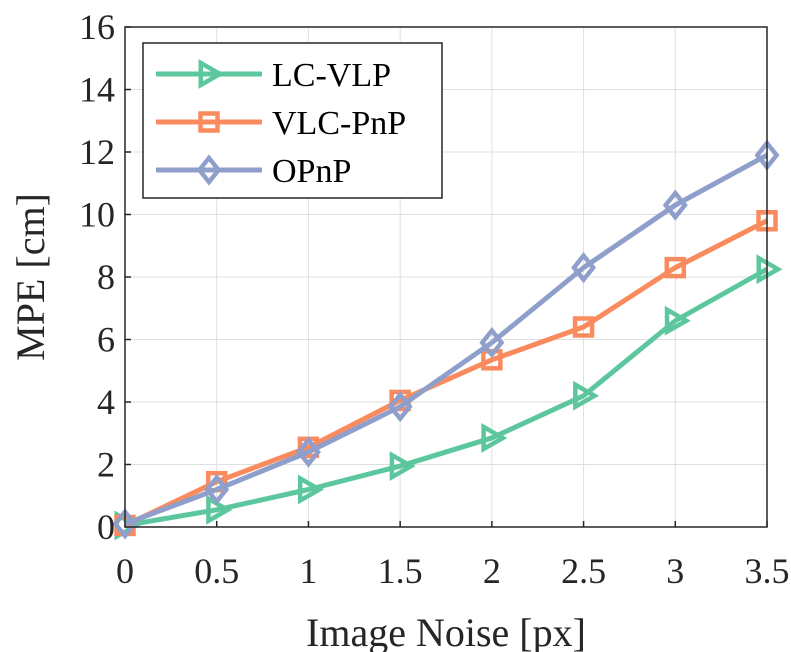  I want to click on y-tick-label: 8, so click(106, 277).